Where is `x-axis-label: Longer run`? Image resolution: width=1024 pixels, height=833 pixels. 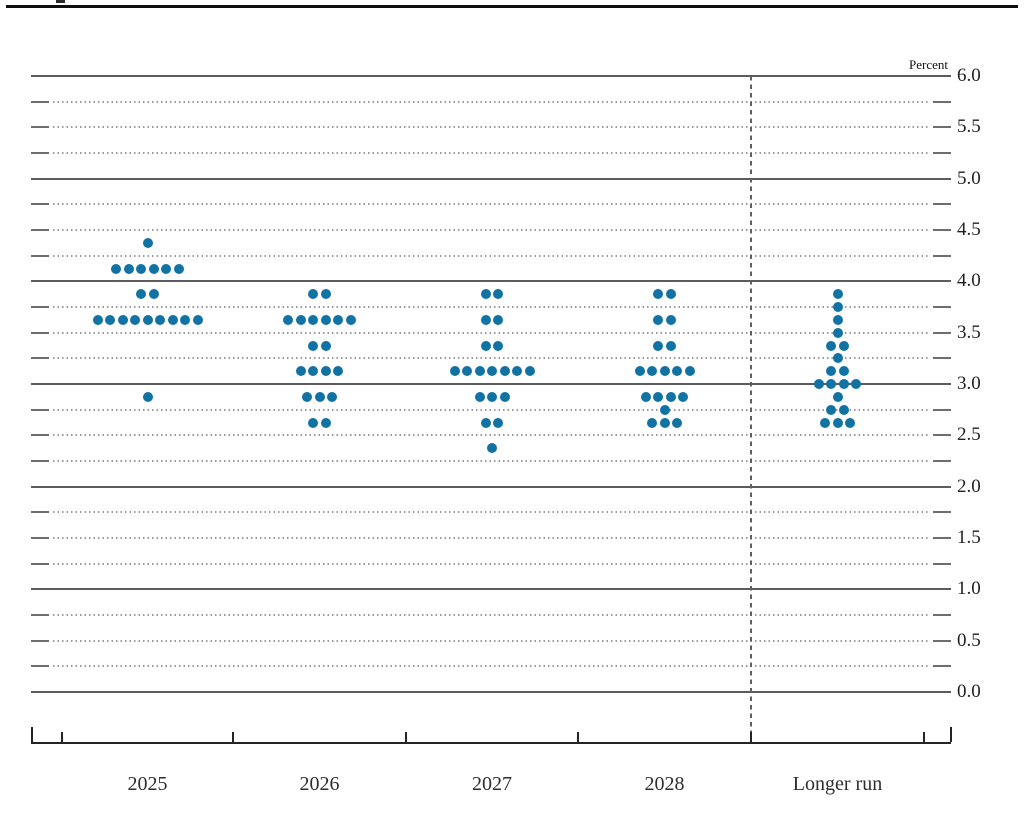 x-axis-label: Longer run is located at coordinates (837, 784).